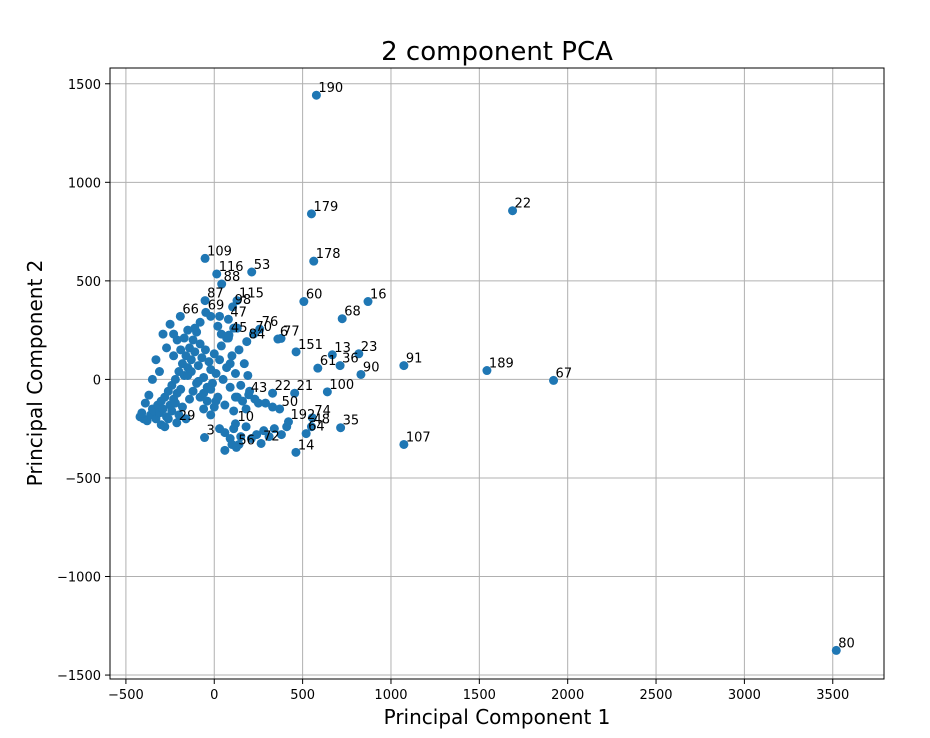 This screenshot has height=738, width=930. I want to click on x-axis-label: Principal Component 1, so click(497, 717).